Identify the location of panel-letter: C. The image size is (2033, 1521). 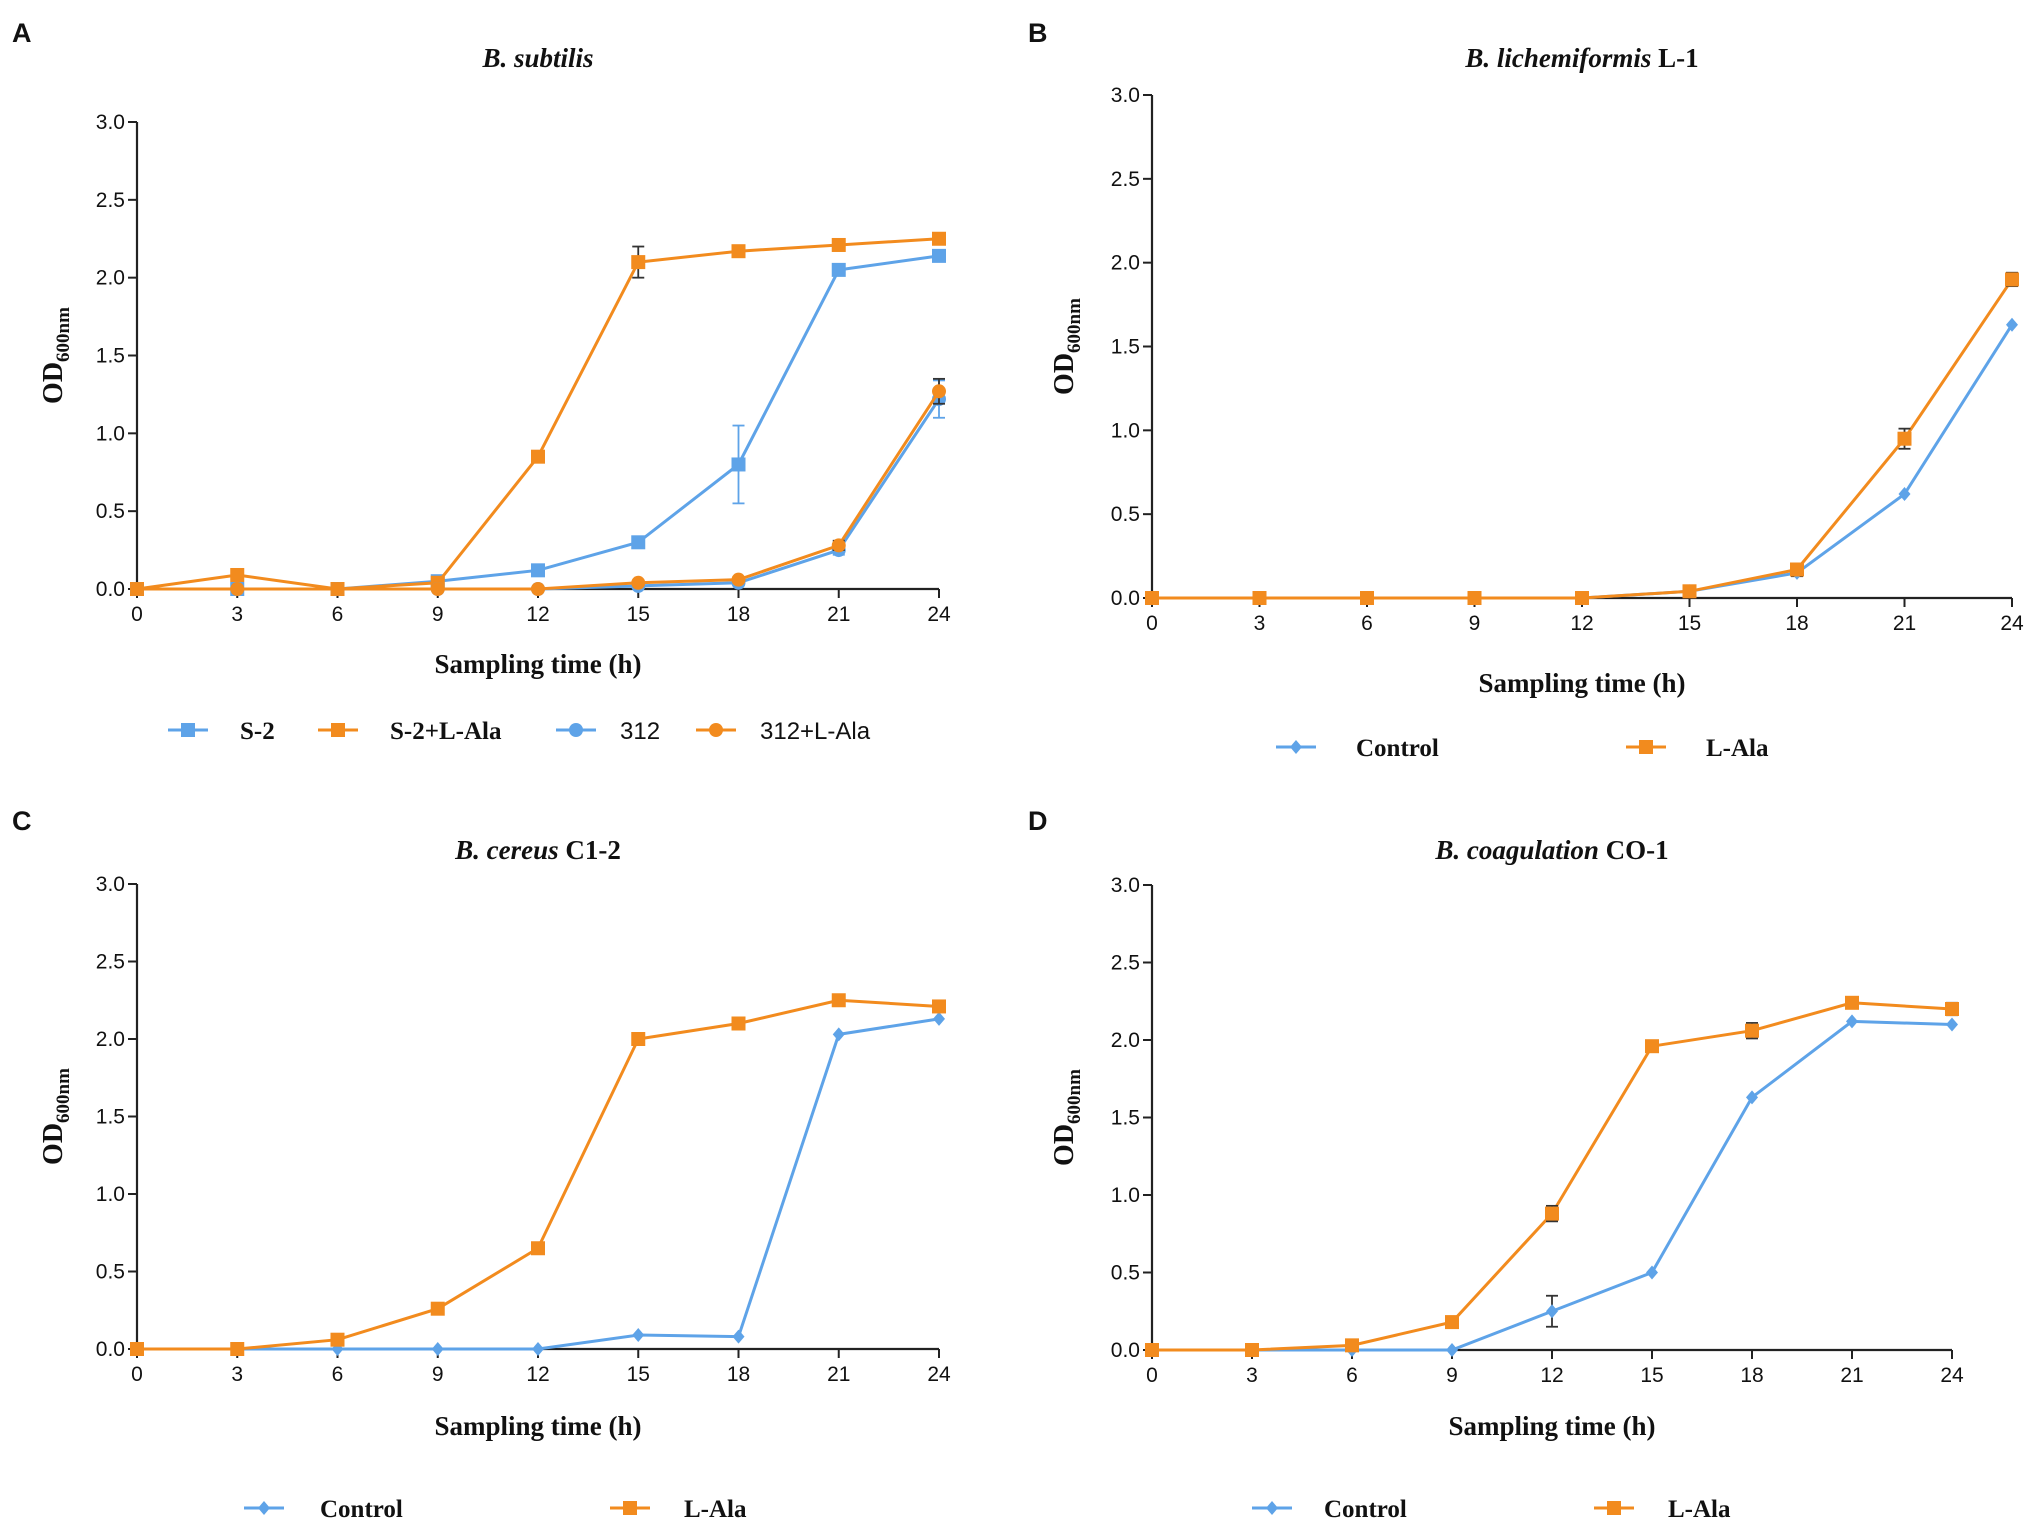
(22, 821).